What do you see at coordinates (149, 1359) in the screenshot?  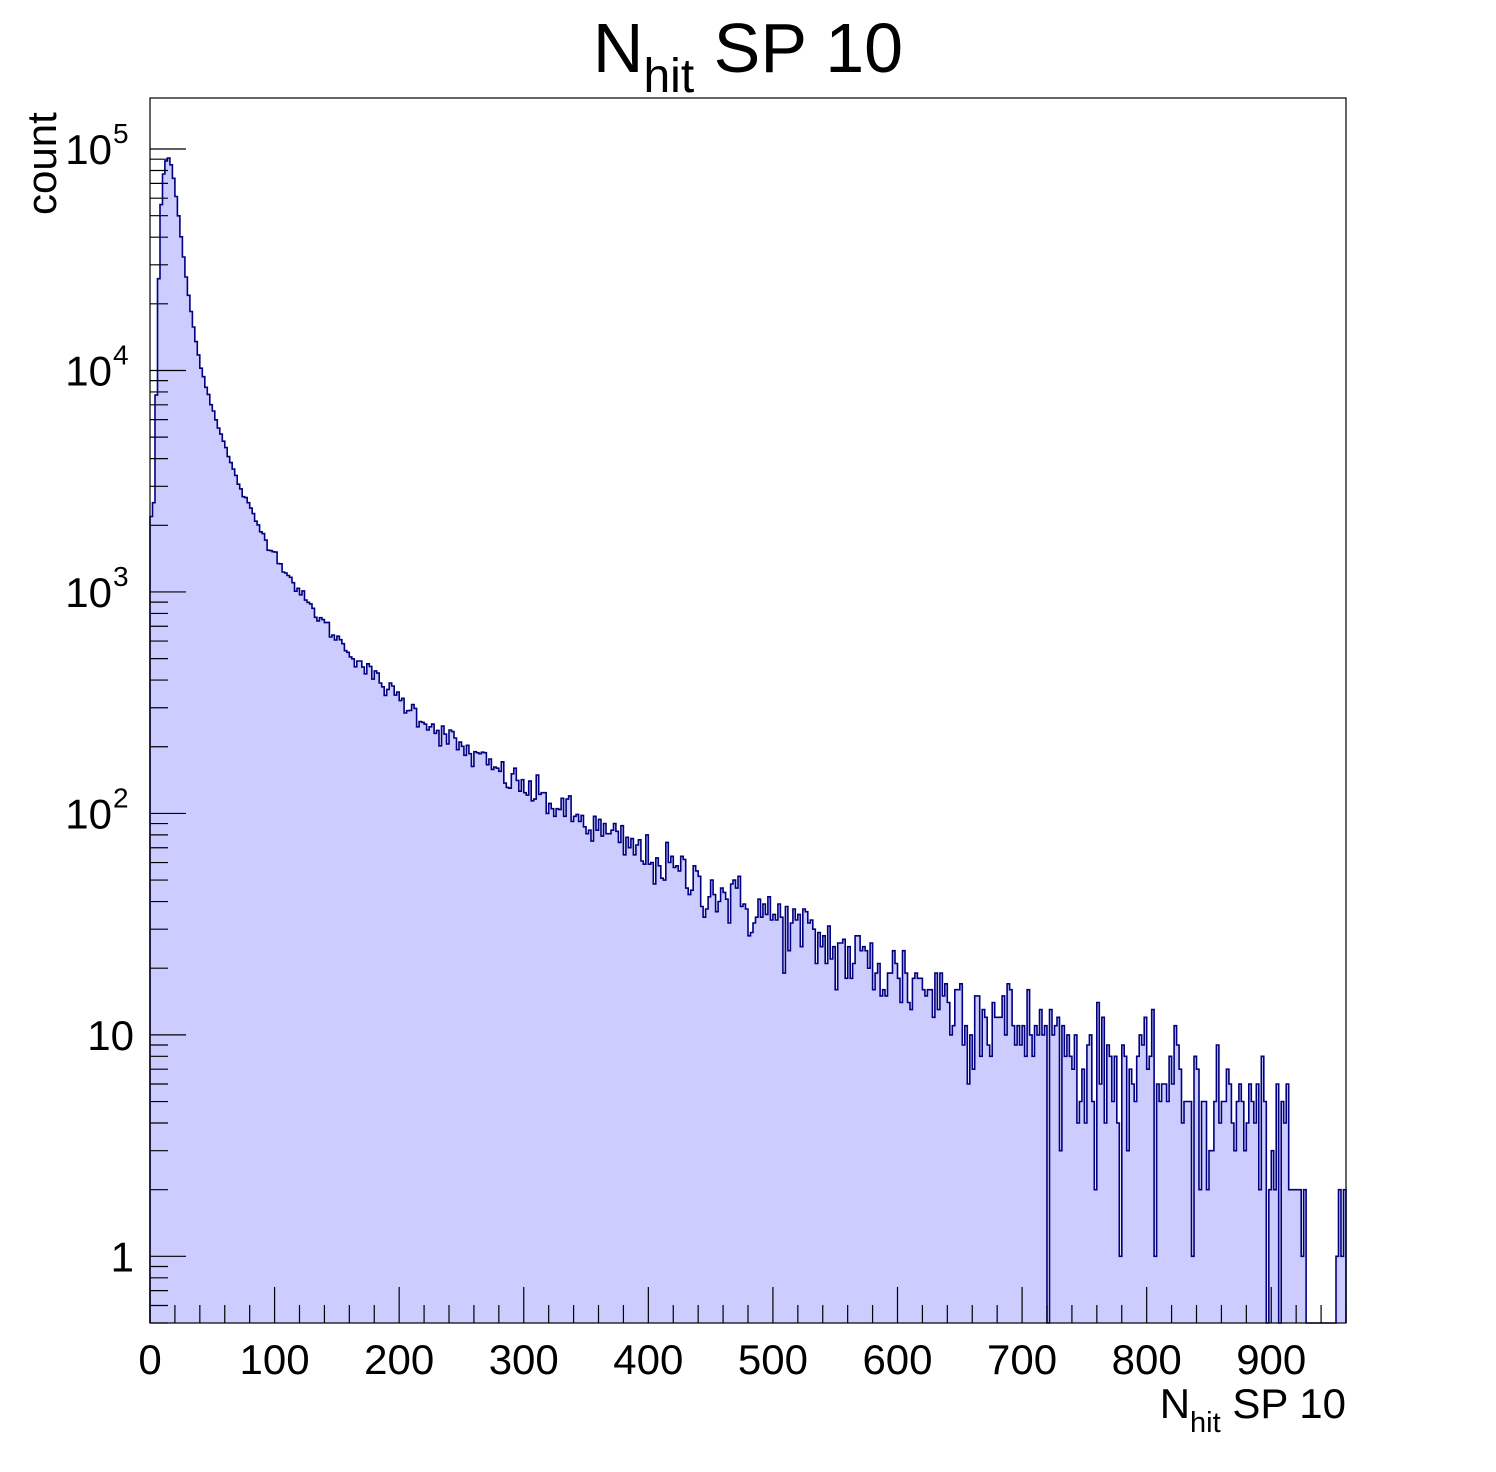 I see `x-tick-label: 0` at bounding box center [149, 1359].